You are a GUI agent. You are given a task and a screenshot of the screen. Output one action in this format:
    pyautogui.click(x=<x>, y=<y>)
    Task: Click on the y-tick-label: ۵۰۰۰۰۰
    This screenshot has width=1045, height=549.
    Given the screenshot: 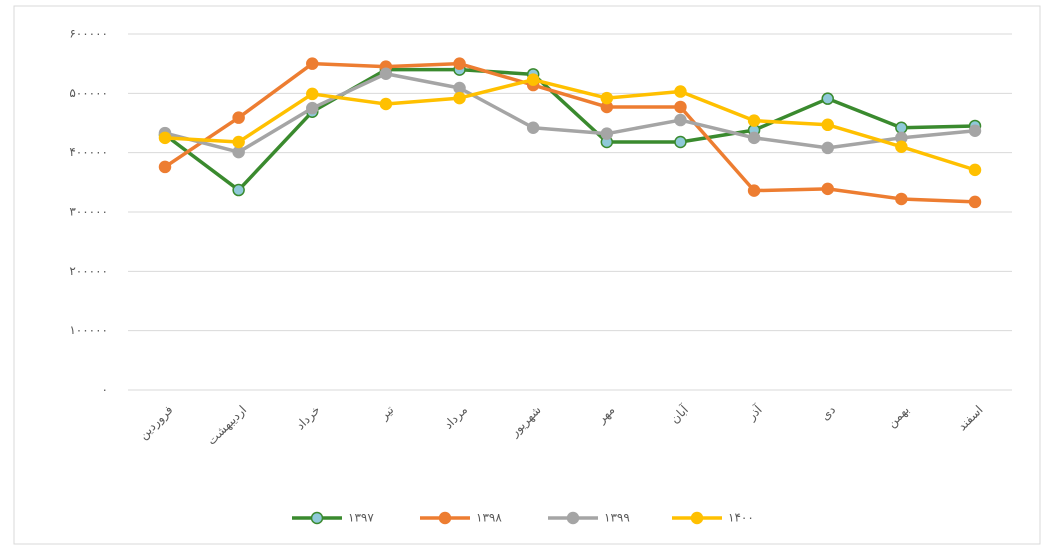 What is the action you would take?
    pyautogui.click(x=88, y=93)
    